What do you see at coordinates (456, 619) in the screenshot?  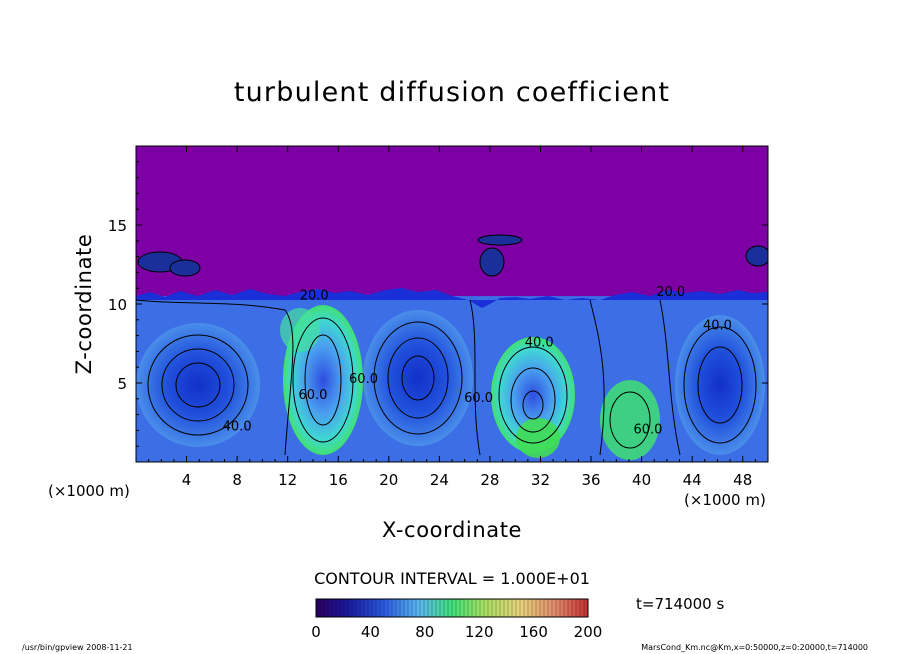 I see `colorbar: 0 40 80 120 160 200` at bounding box center [456, 619].